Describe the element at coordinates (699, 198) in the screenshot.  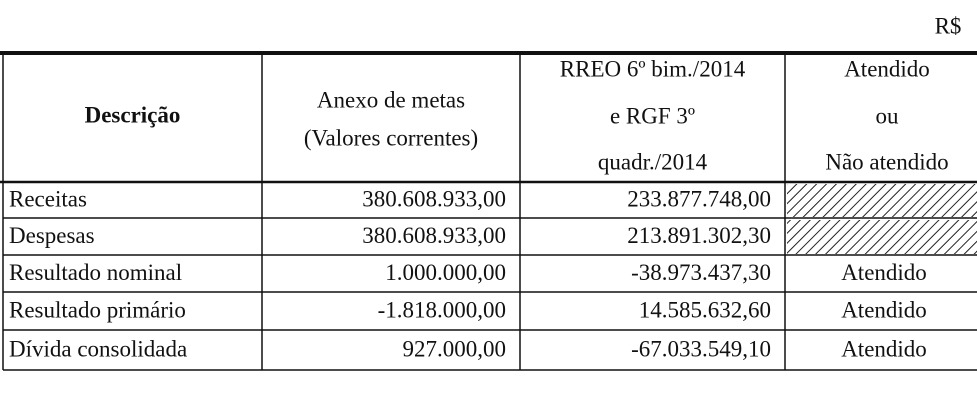
I see `cell-value: 233.877.748,00` at that location.